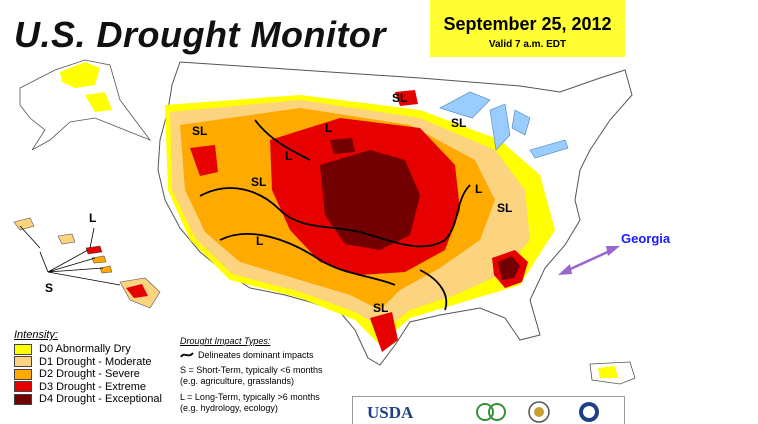 This screenshot has width=758, height=424. I want to click on boundary-line-icon, so click(187, 355).